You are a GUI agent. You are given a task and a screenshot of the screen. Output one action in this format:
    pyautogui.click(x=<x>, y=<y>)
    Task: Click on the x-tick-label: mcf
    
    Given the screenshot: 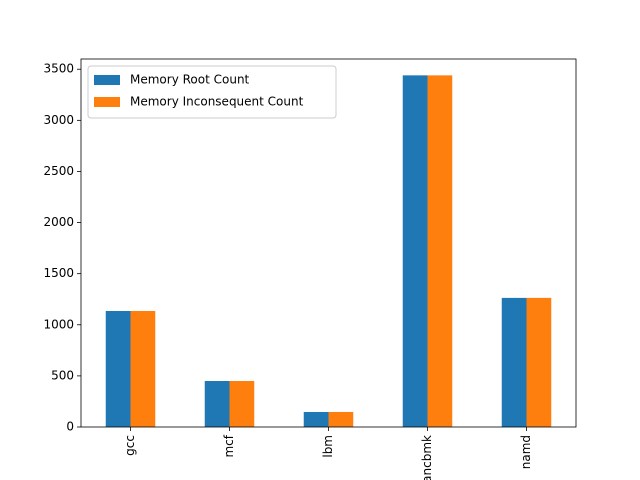 What is the action you would take?
    pyautogui.click(x=229, y=445)
    